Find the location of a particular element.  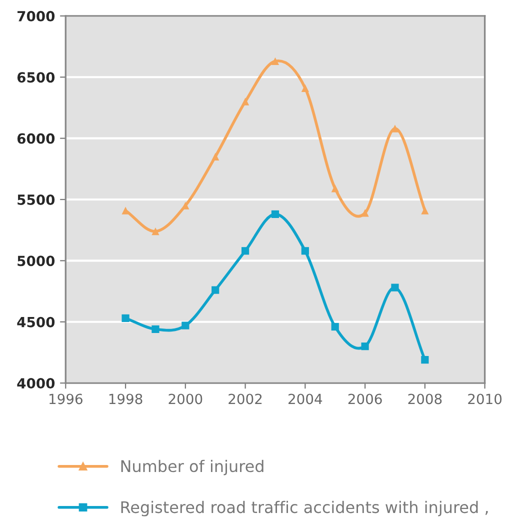

y-tick-label: 4000 is located at coordinates (36, 383).